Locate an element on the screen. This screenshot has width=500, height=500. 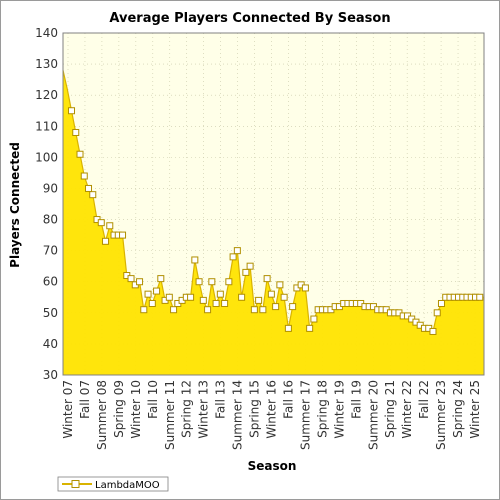
x-tick-label: Spring 15 is located at coordinates (255, 409).